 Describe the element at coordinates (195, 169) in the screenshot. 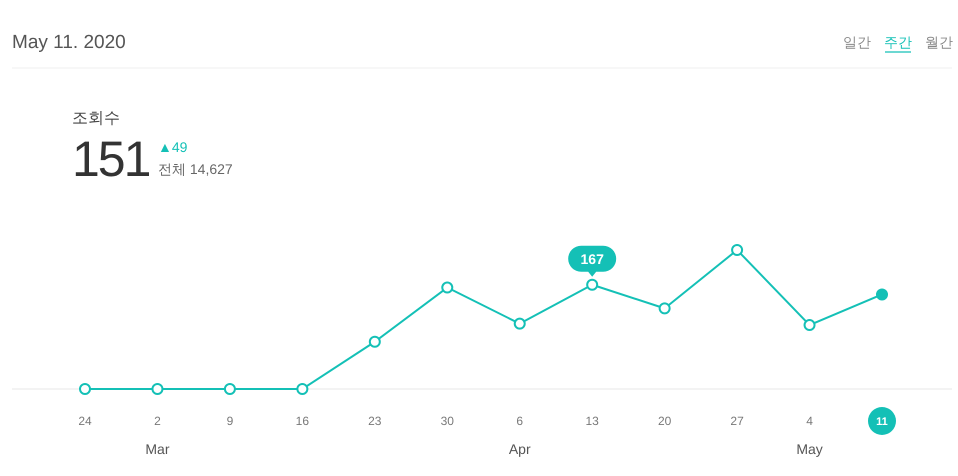

I see `text: 전체 14,627` at that location.